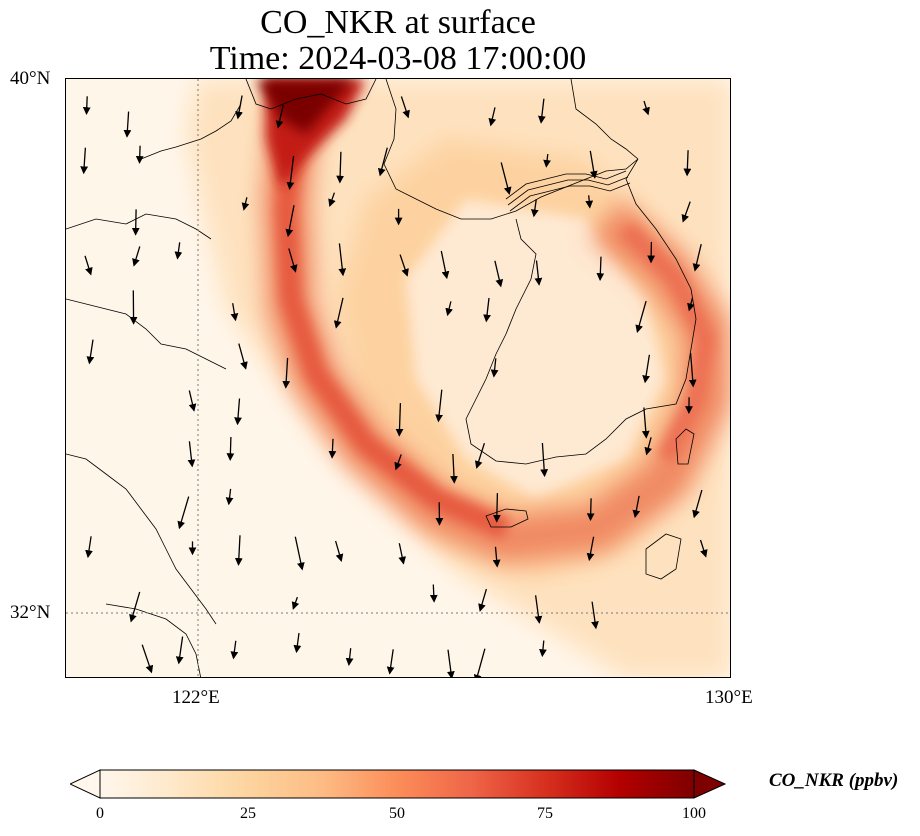  Describe the element at coordinates (729, 697) in the screenshot. I see `lon-label-130e: 130°E` at that location.